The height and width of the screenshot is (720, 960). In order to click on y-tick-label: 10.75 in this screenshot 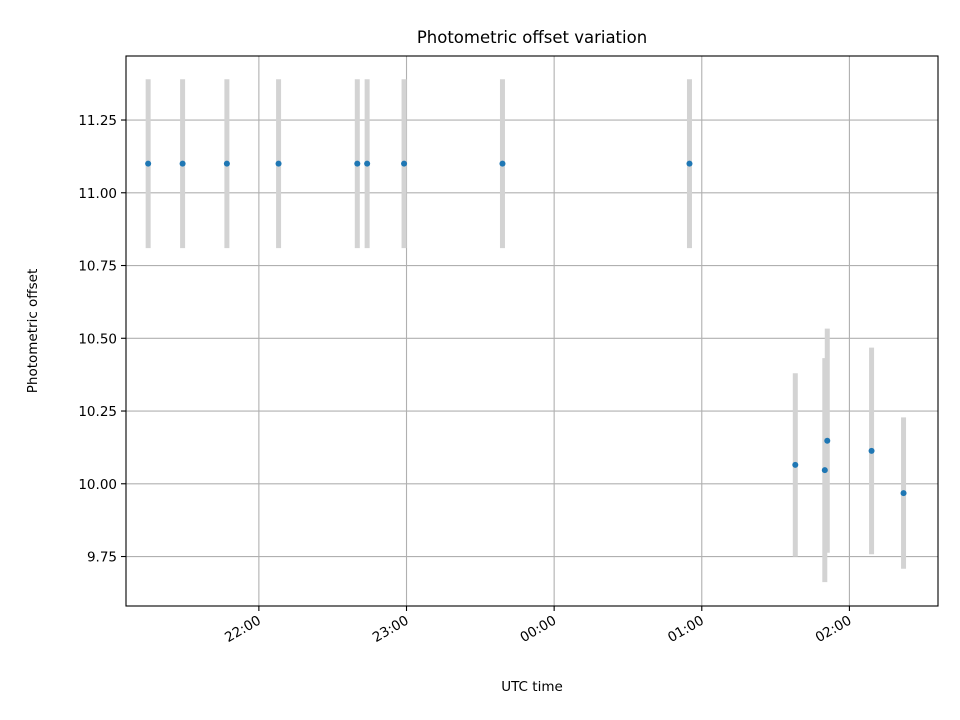, I will do `click(97, 267)`.